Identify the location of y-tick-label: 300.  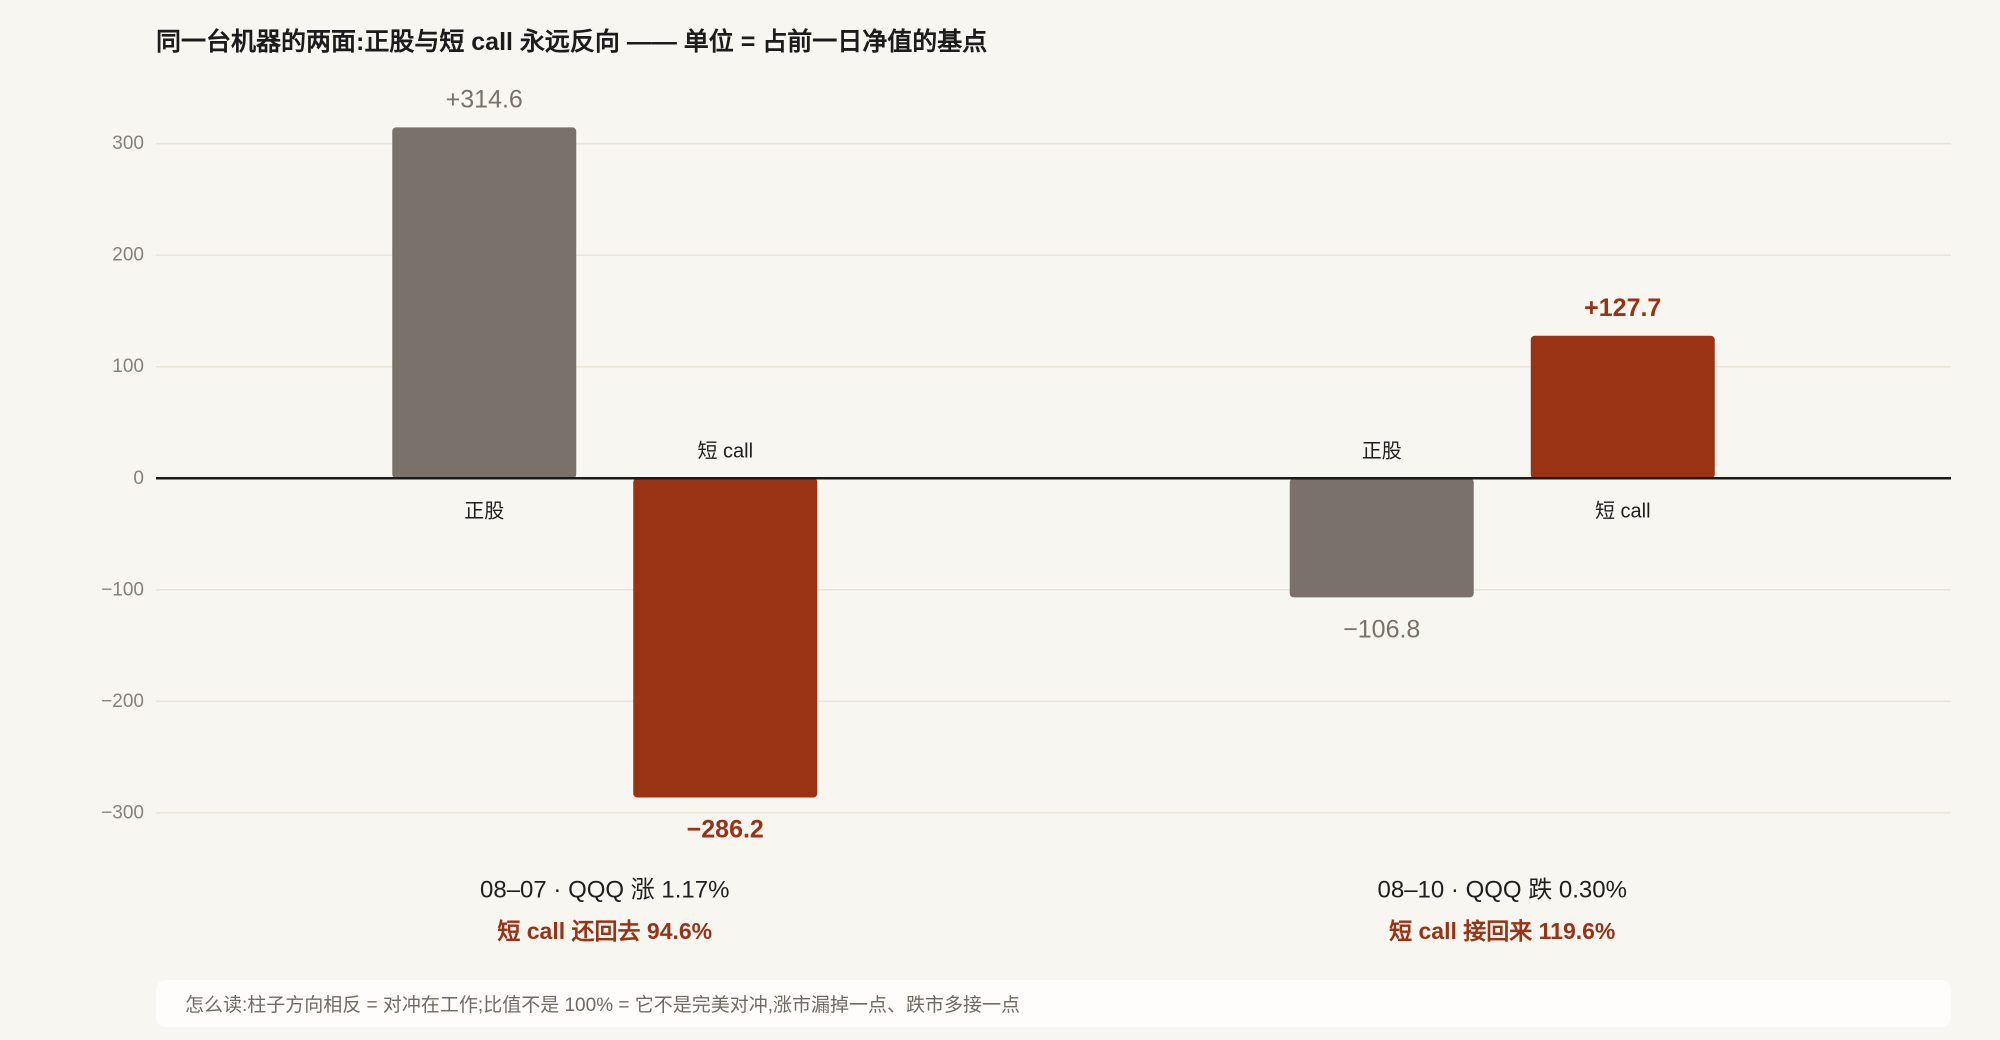
(128, 143).